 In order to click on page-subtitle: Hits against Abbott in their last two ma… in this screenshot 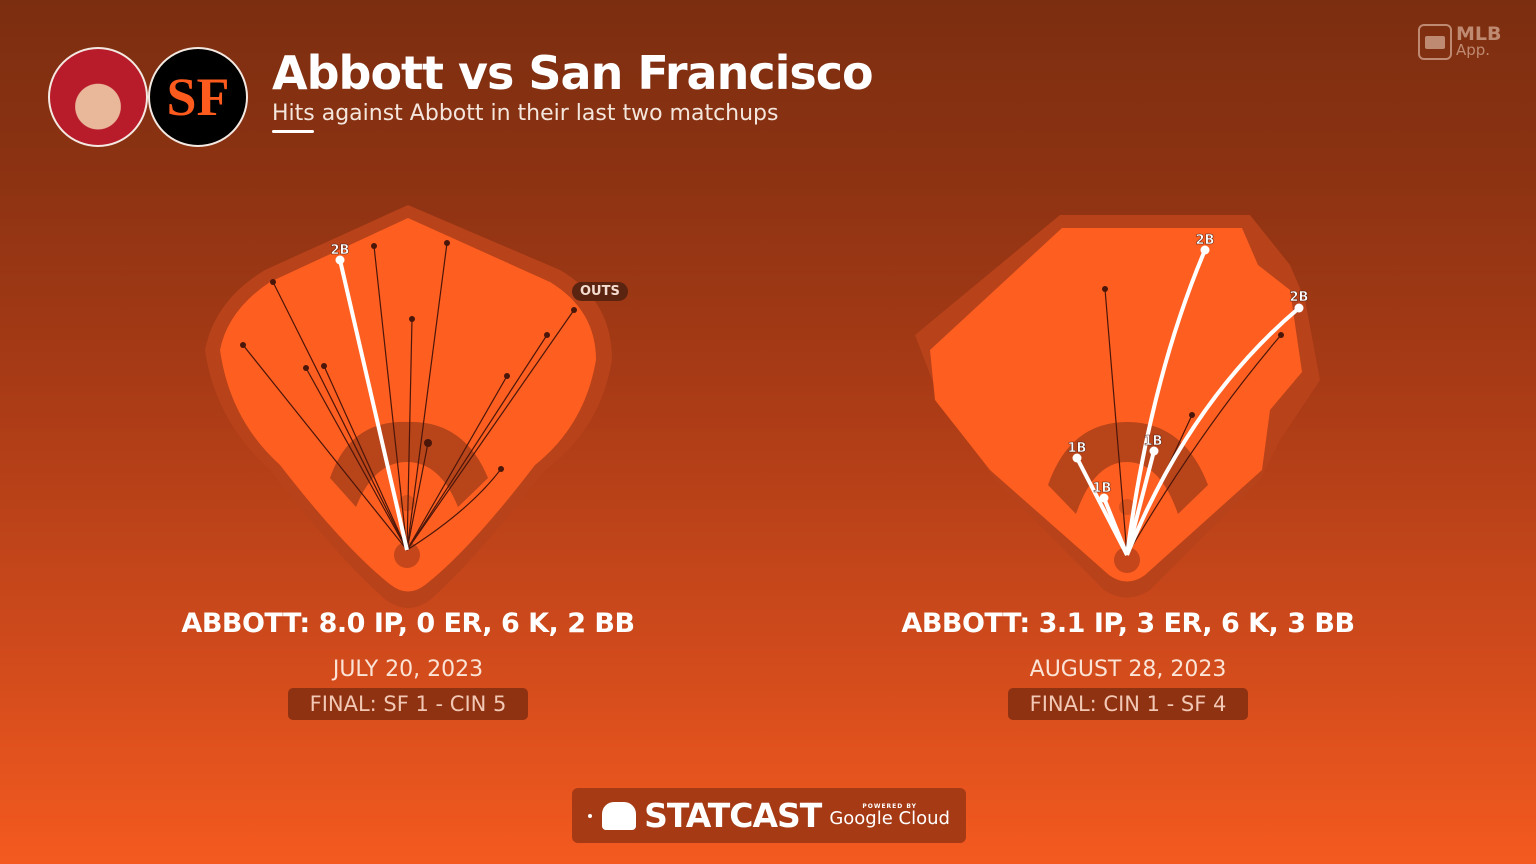, I will do `click(525, 113)`.